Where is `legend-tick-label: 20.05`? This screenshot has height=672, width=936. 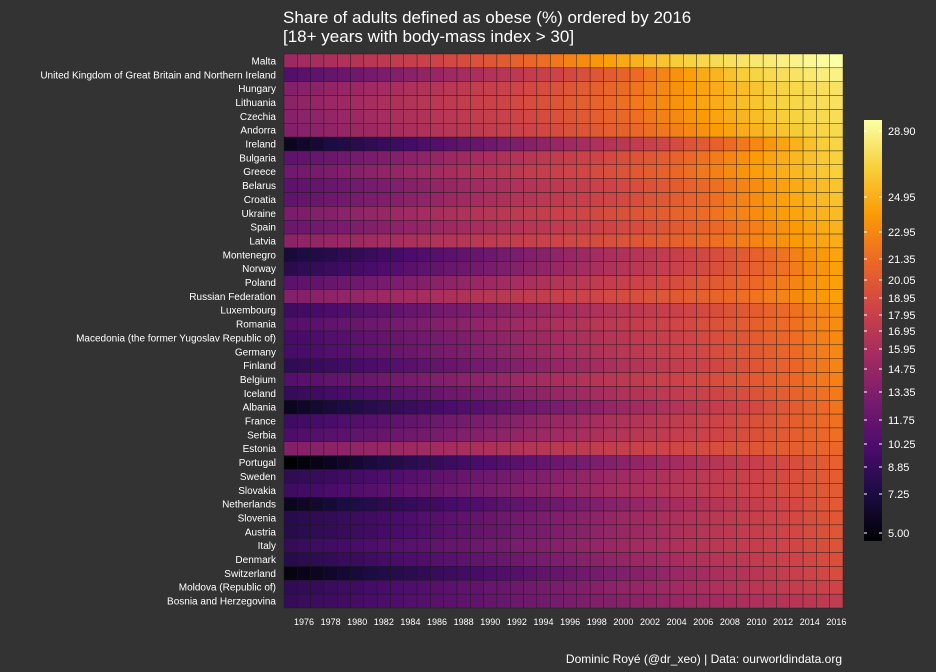 legend-tick-label: 20.05 is located at coordinates (902, 281).